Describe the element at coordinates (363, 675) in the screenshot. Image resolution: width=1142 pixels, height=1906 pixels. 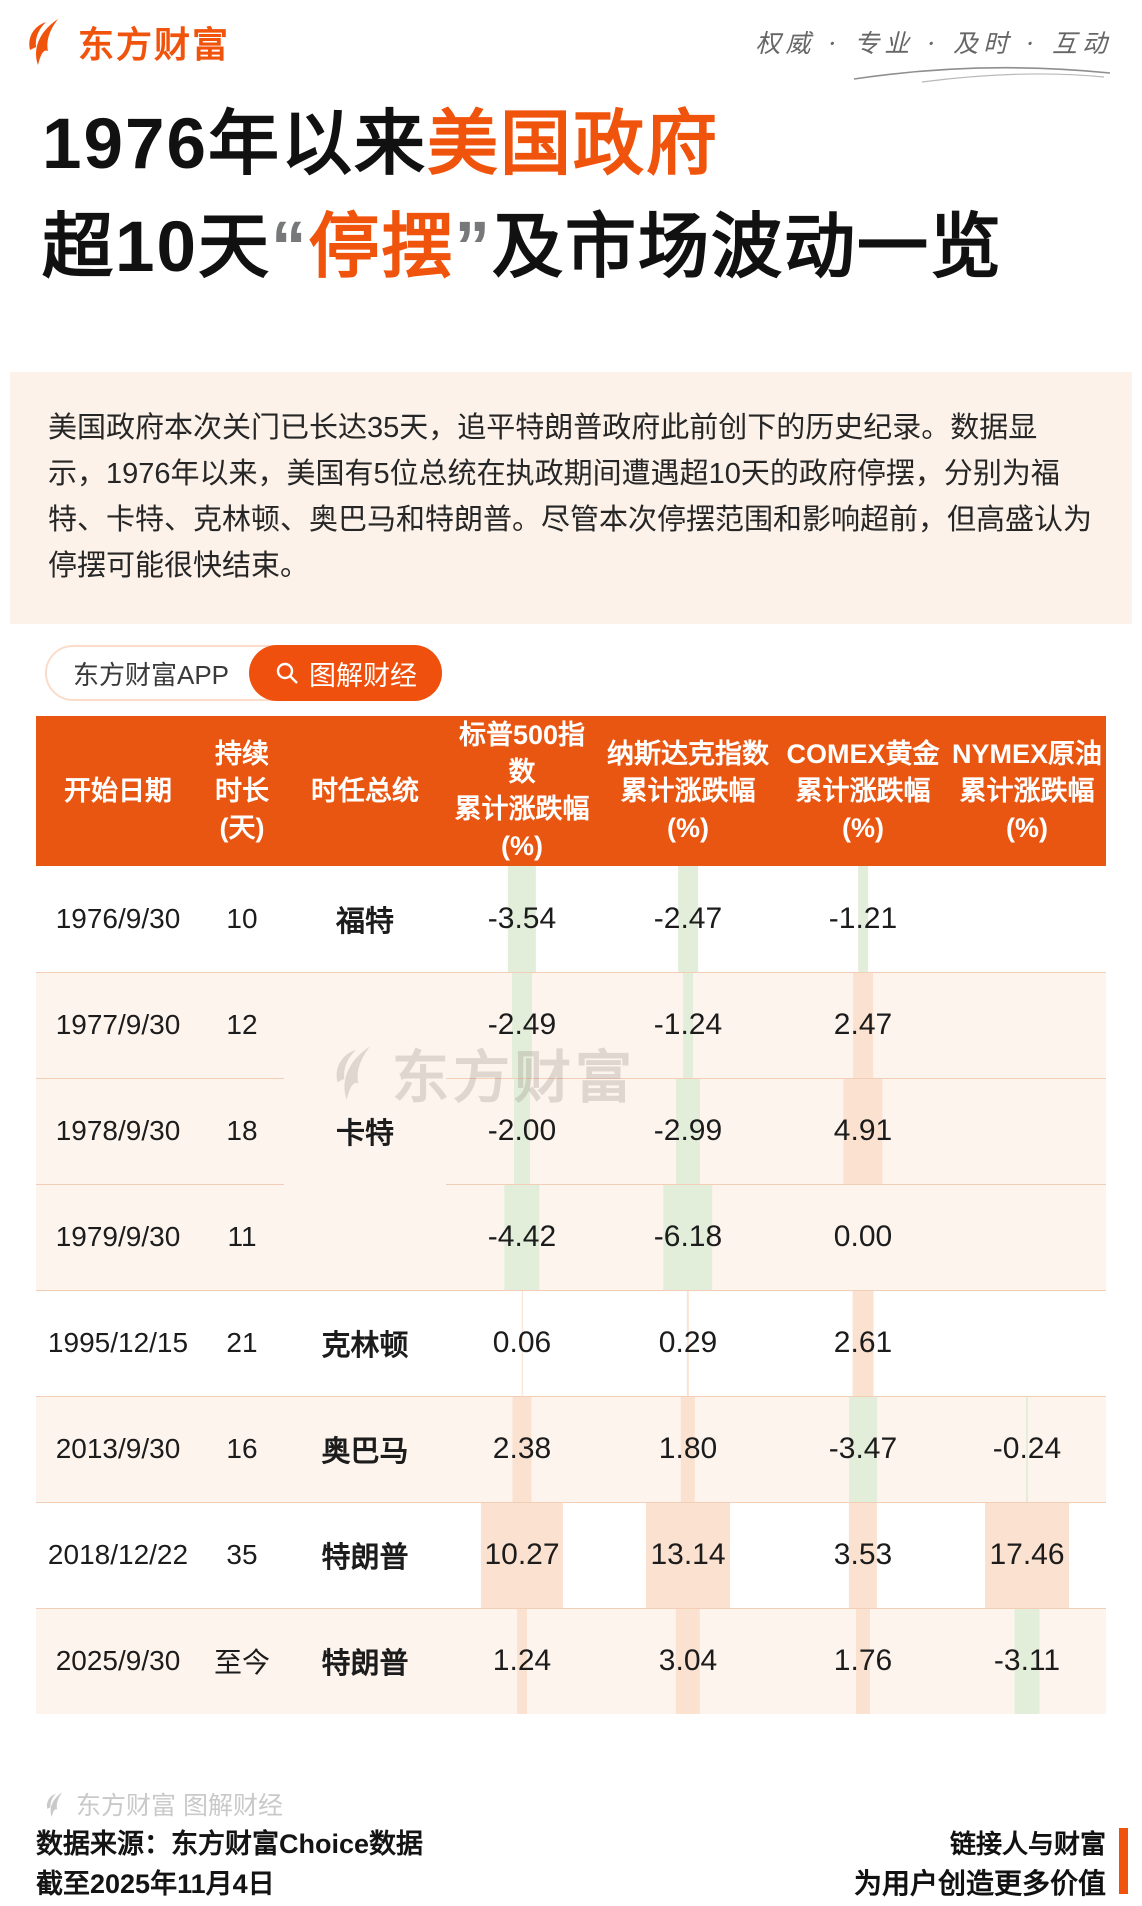
I see `tag-label: 图解财经` at that location.